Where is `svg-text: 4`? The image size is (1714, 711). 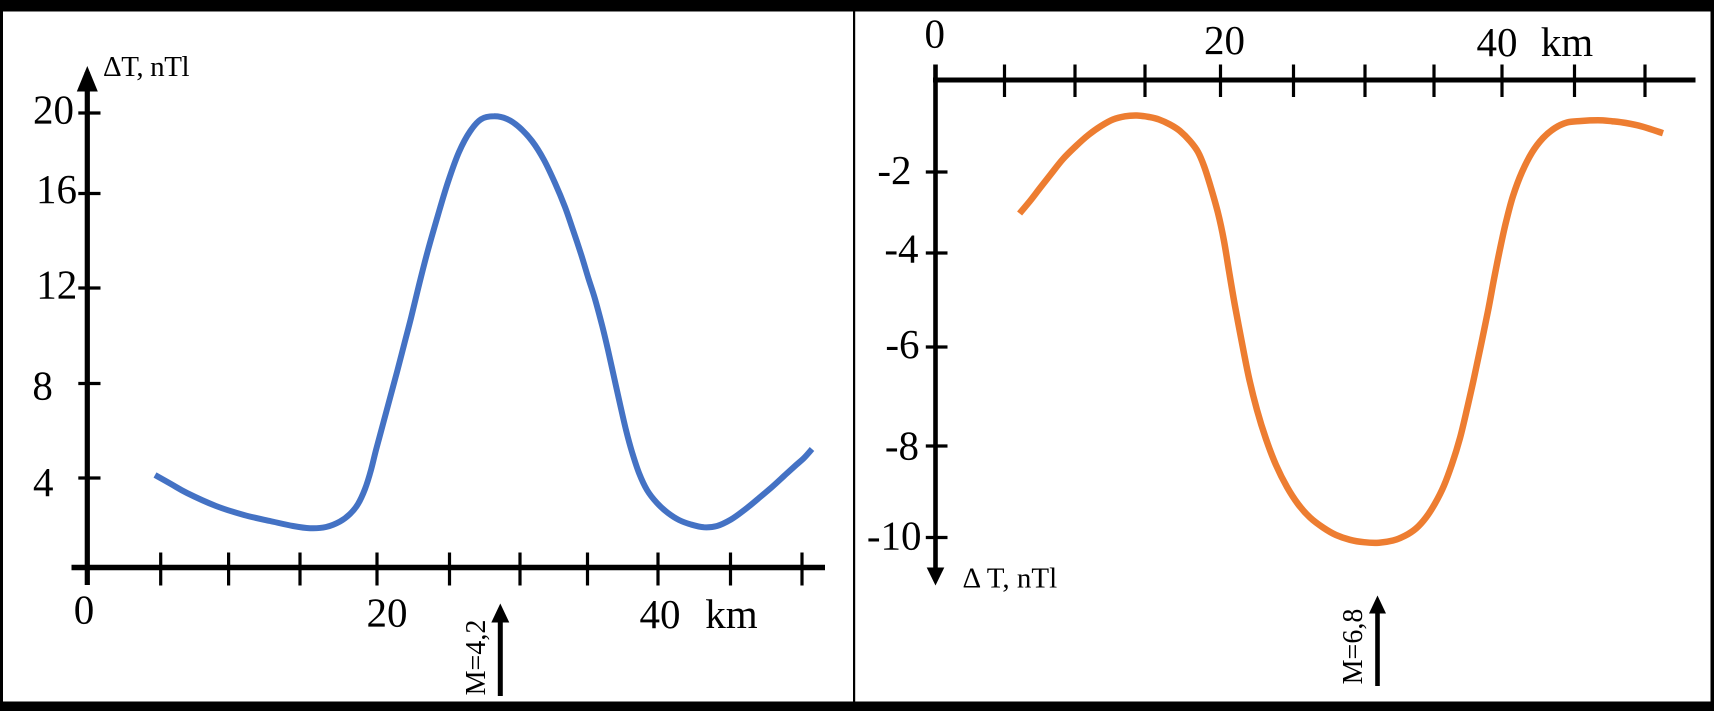 svg-text: 4 is located at coordinates (43, 482).